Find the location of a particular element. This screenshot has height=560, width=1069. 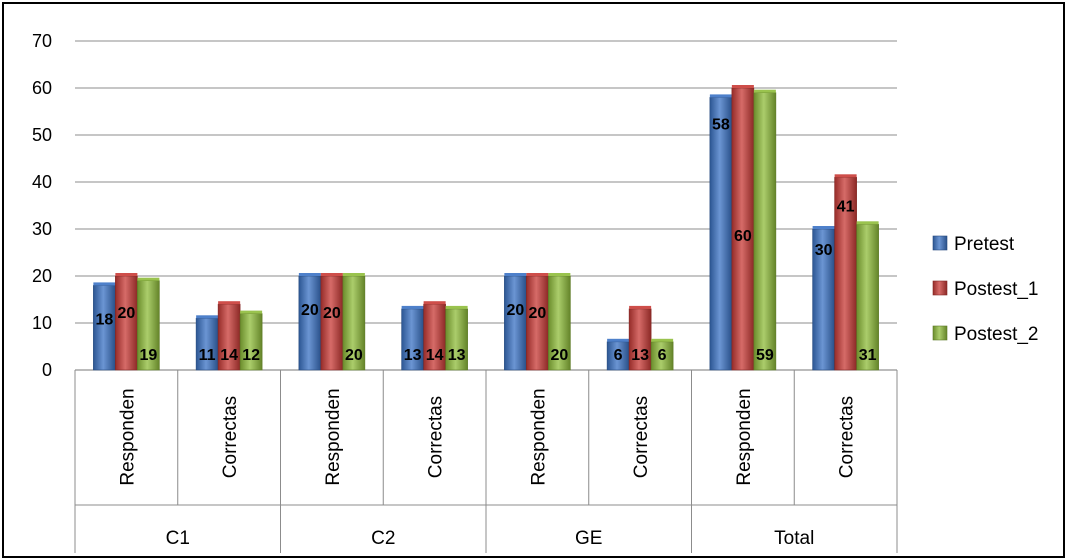

data-label: 41 is located at coordinates (846, 206).